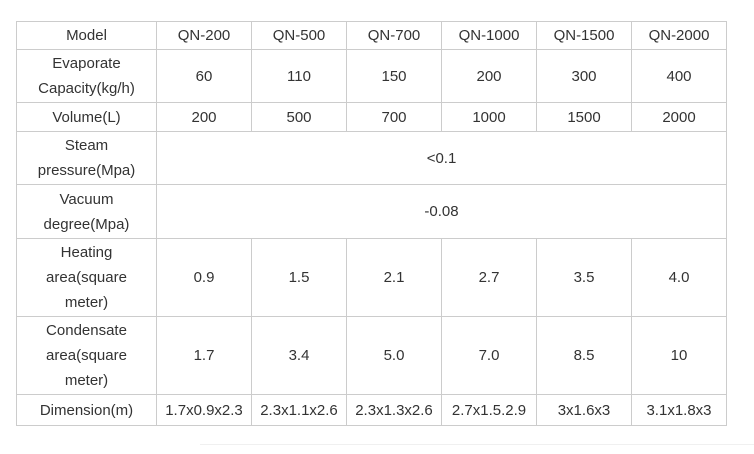 Image resolution: width=754 pixels, height=454 pixels. I want to click on row-steam-pressure: Steam pressure(Mpa) <0.1, so click(371, 158).